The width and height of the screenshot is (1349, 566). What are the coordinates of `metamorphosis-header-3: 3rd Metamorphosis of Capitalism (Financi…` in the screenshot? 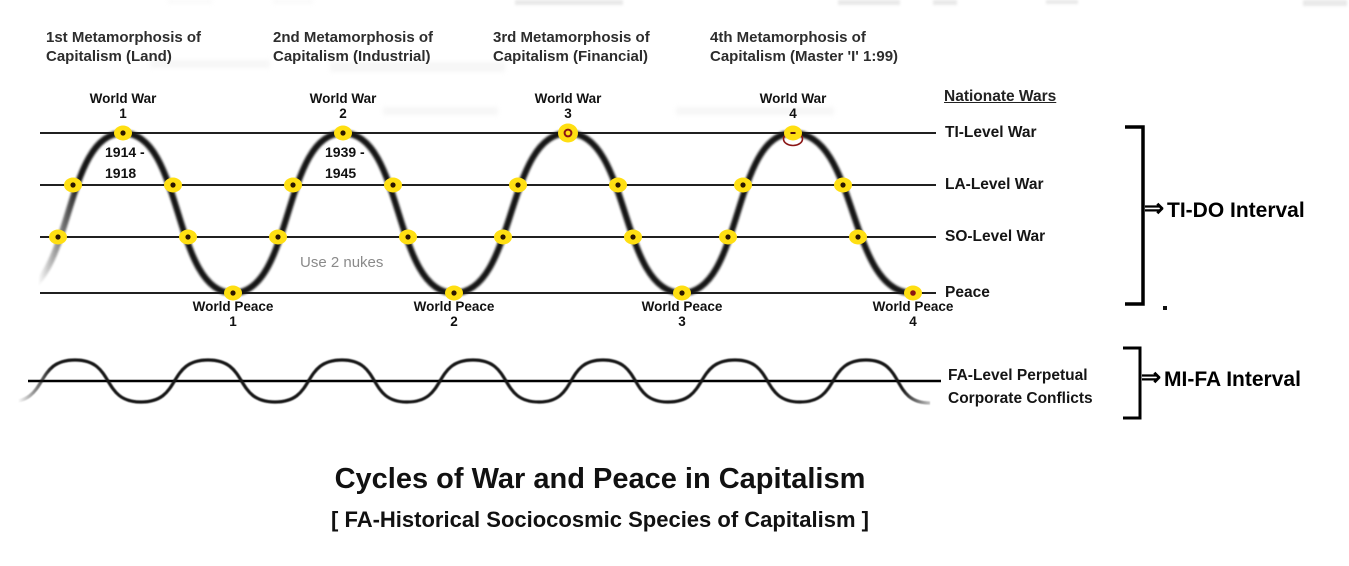 It's located at (571, 47).